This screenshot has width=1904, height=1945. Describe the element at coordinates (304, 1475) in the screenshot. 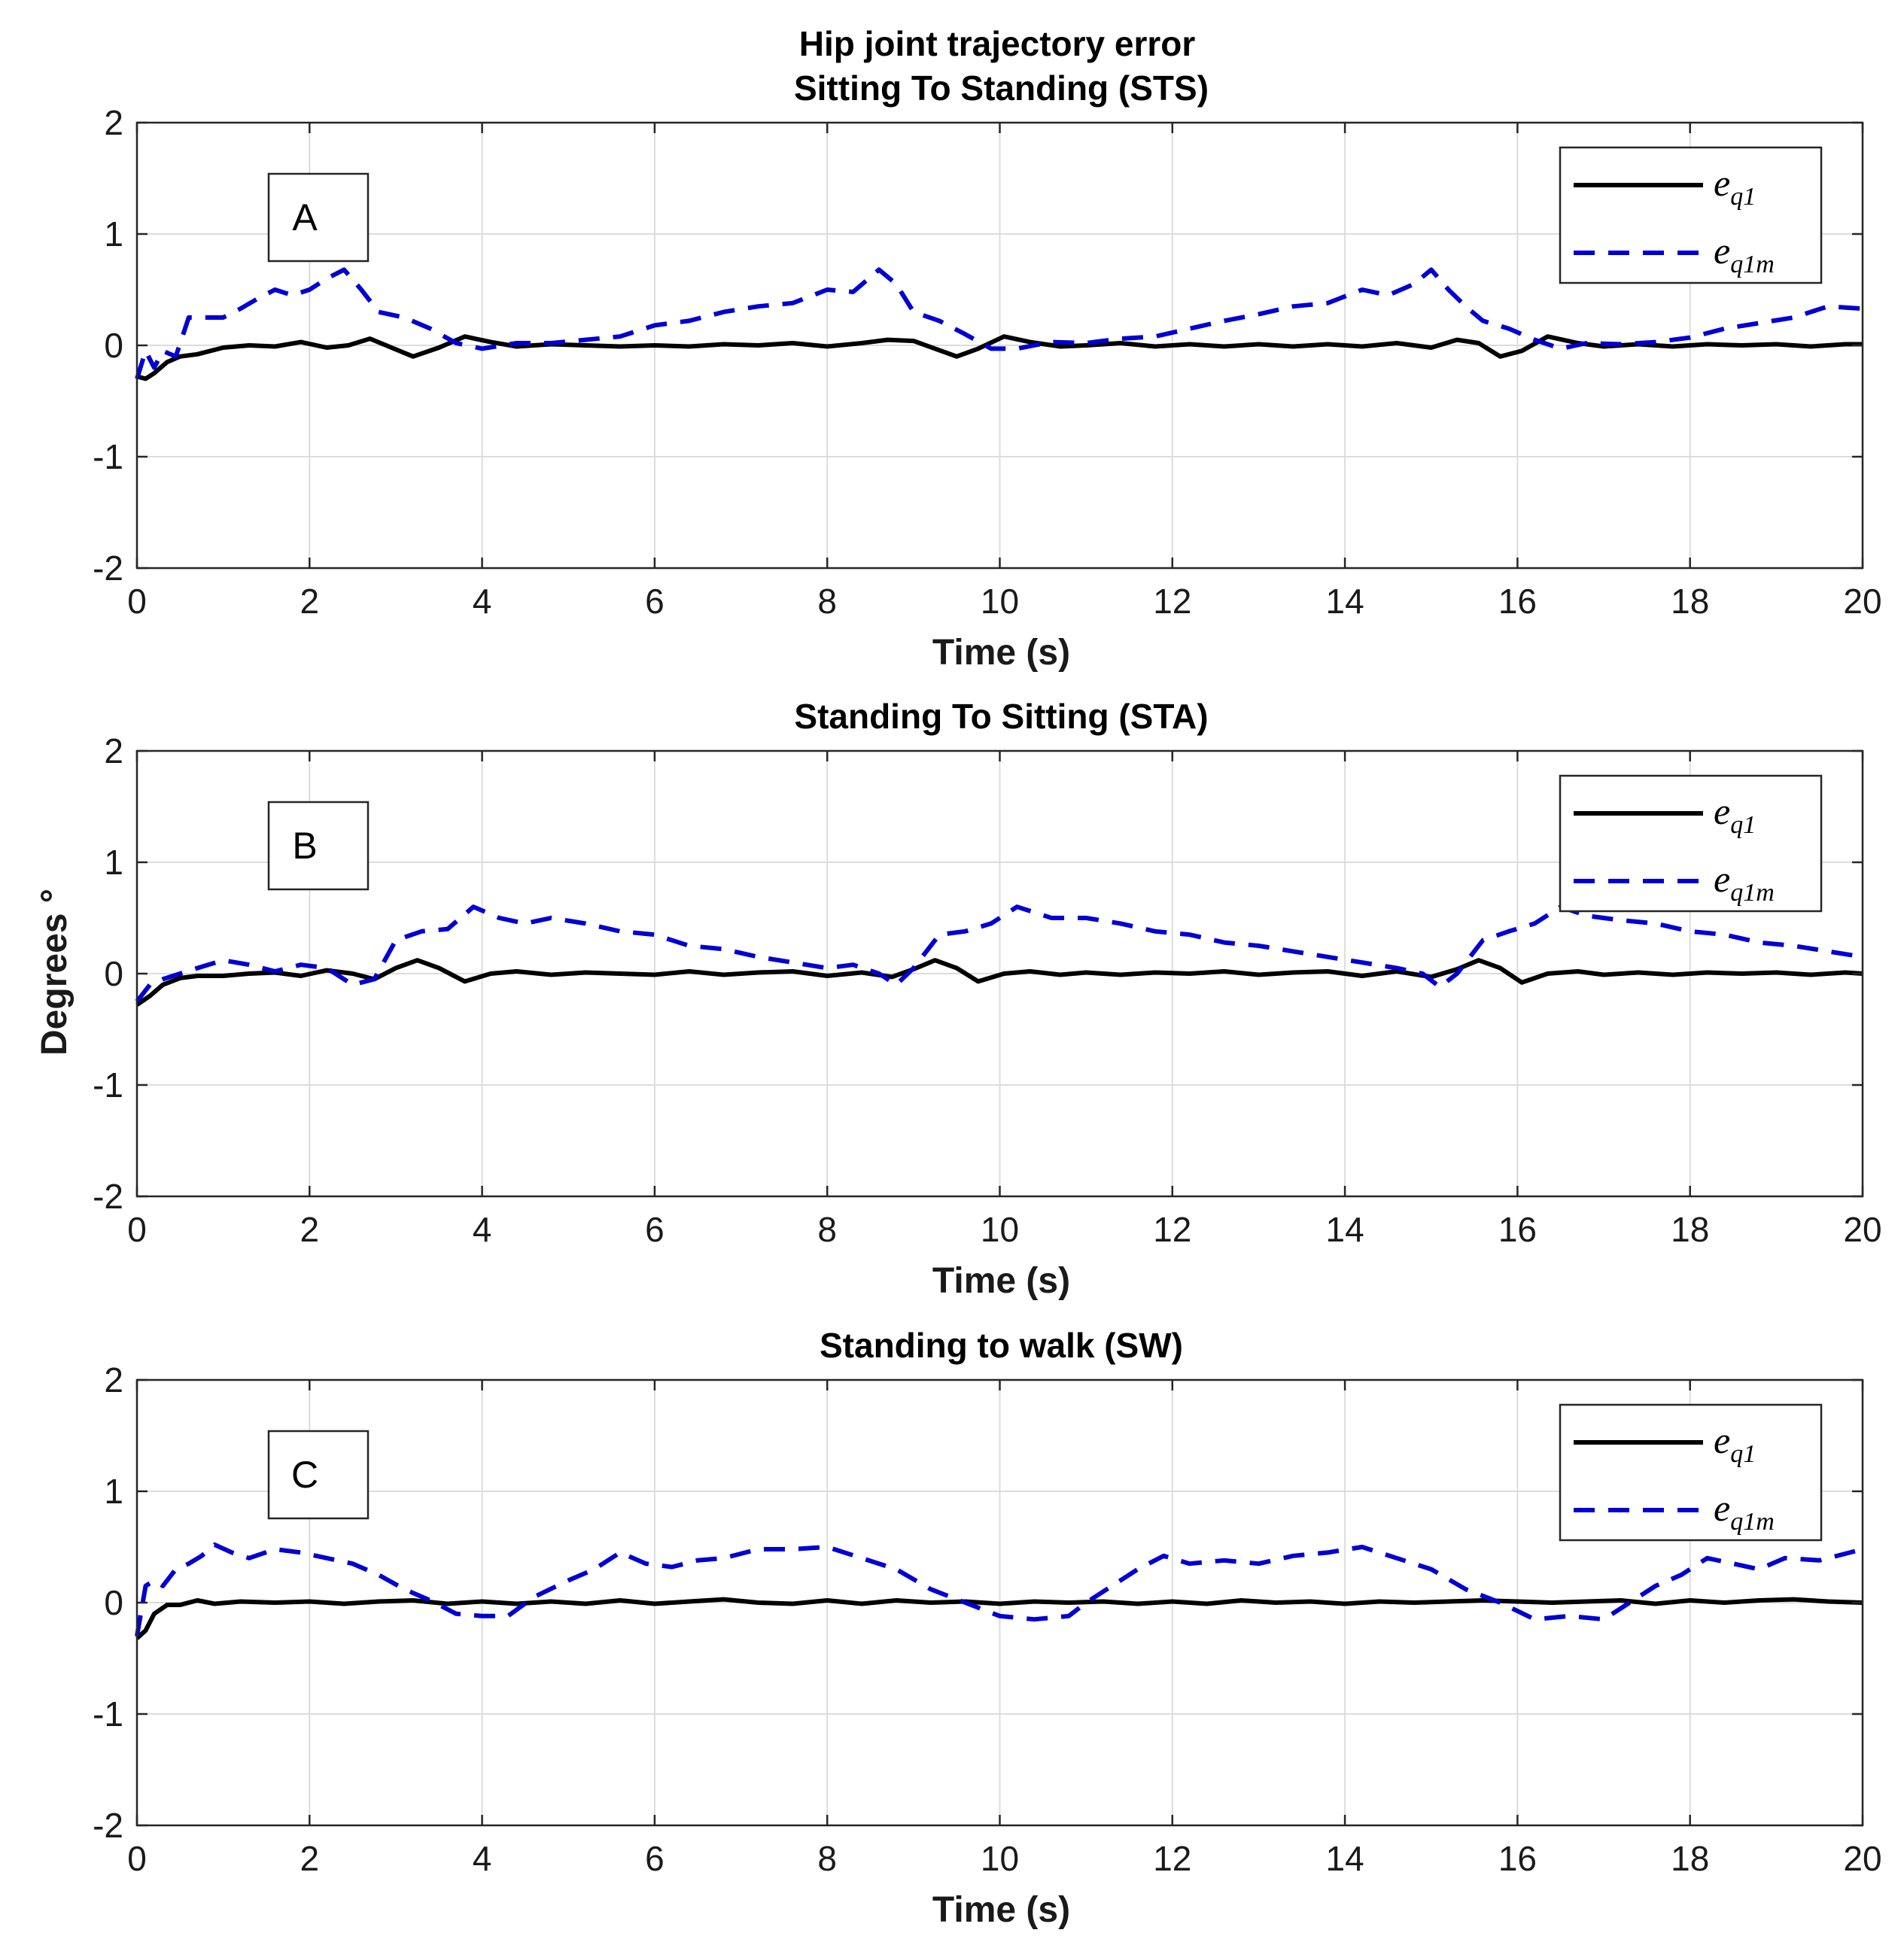

I see `panel-label: C` at that location.